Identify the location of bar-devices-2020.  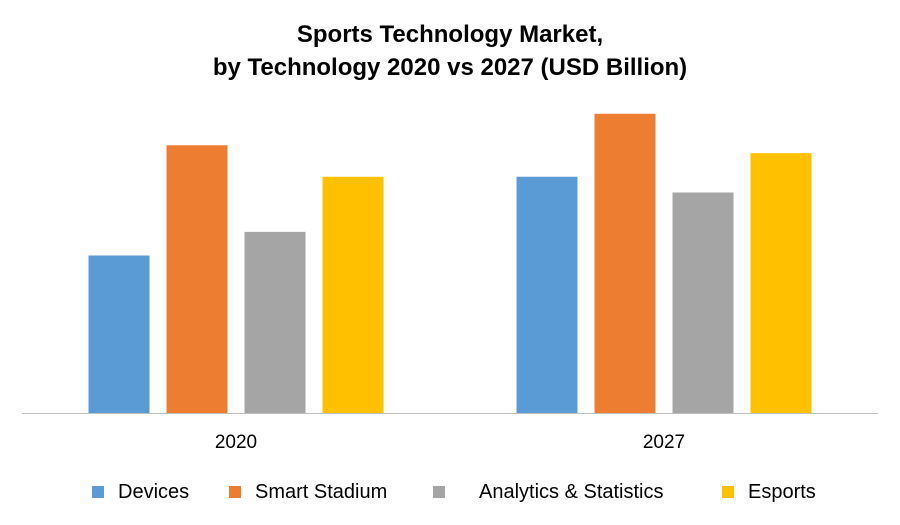
(119, 334).